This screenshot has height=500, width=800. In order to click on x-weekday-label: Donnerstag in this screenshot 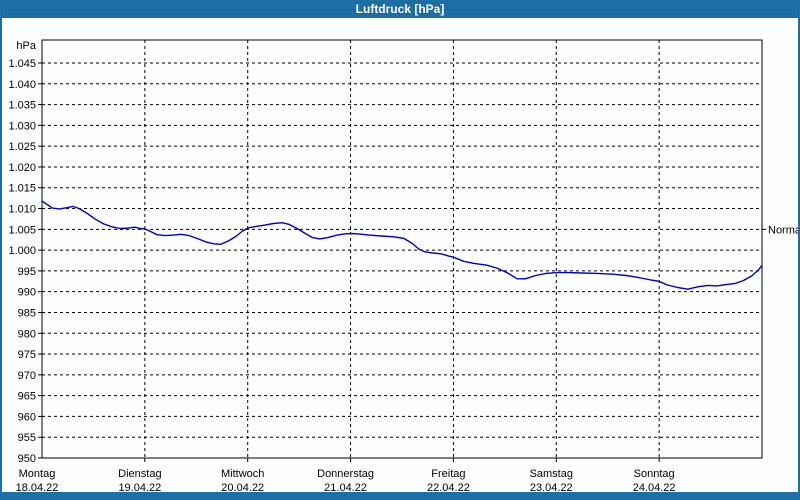, I will do `click(345, 474)`.